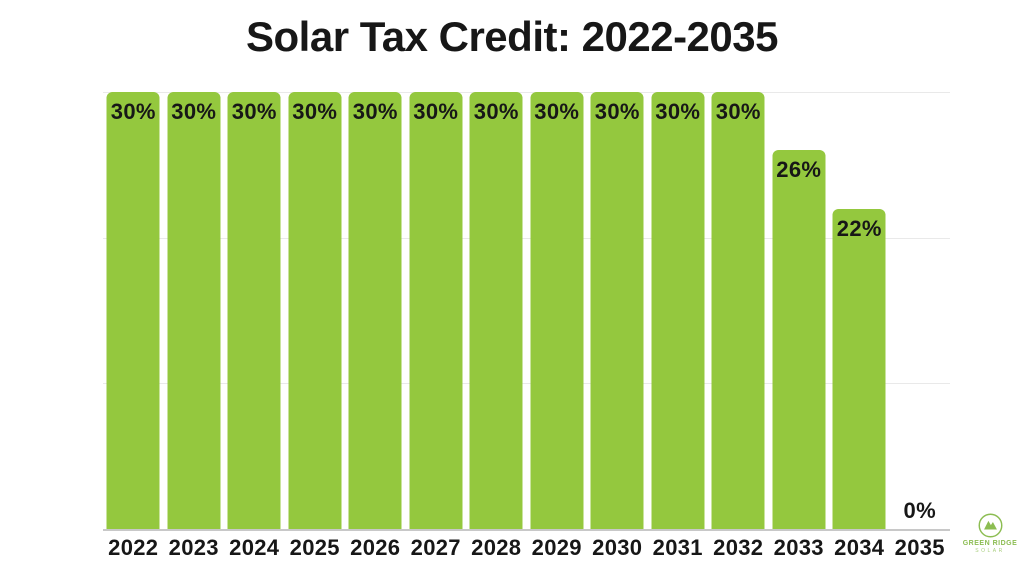 This screenshot has height=577, width=1024. I want to click on brand-logo: GREEN RIDGE SOLAR, so click(990, 533).